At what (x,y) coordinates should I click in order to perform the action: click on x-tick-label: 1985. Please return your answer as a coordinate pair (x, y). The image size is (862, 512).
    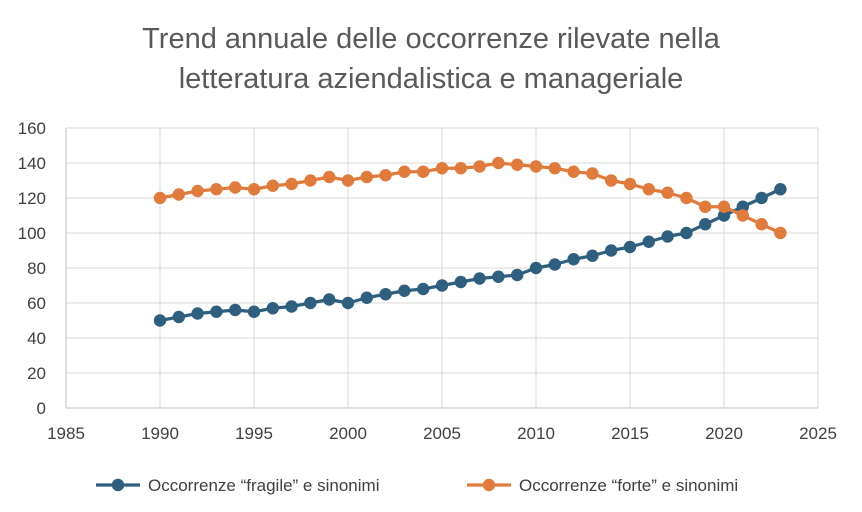
    Looking at the image, I should click on (66, 433).